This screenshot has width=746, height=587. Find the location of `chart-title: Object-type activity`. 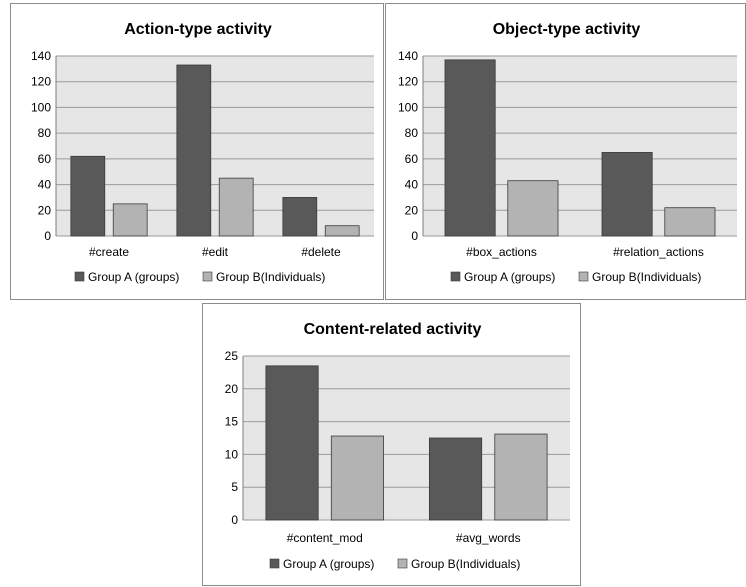

chart-title: Object-type activity is located at coordinates (567, 29).